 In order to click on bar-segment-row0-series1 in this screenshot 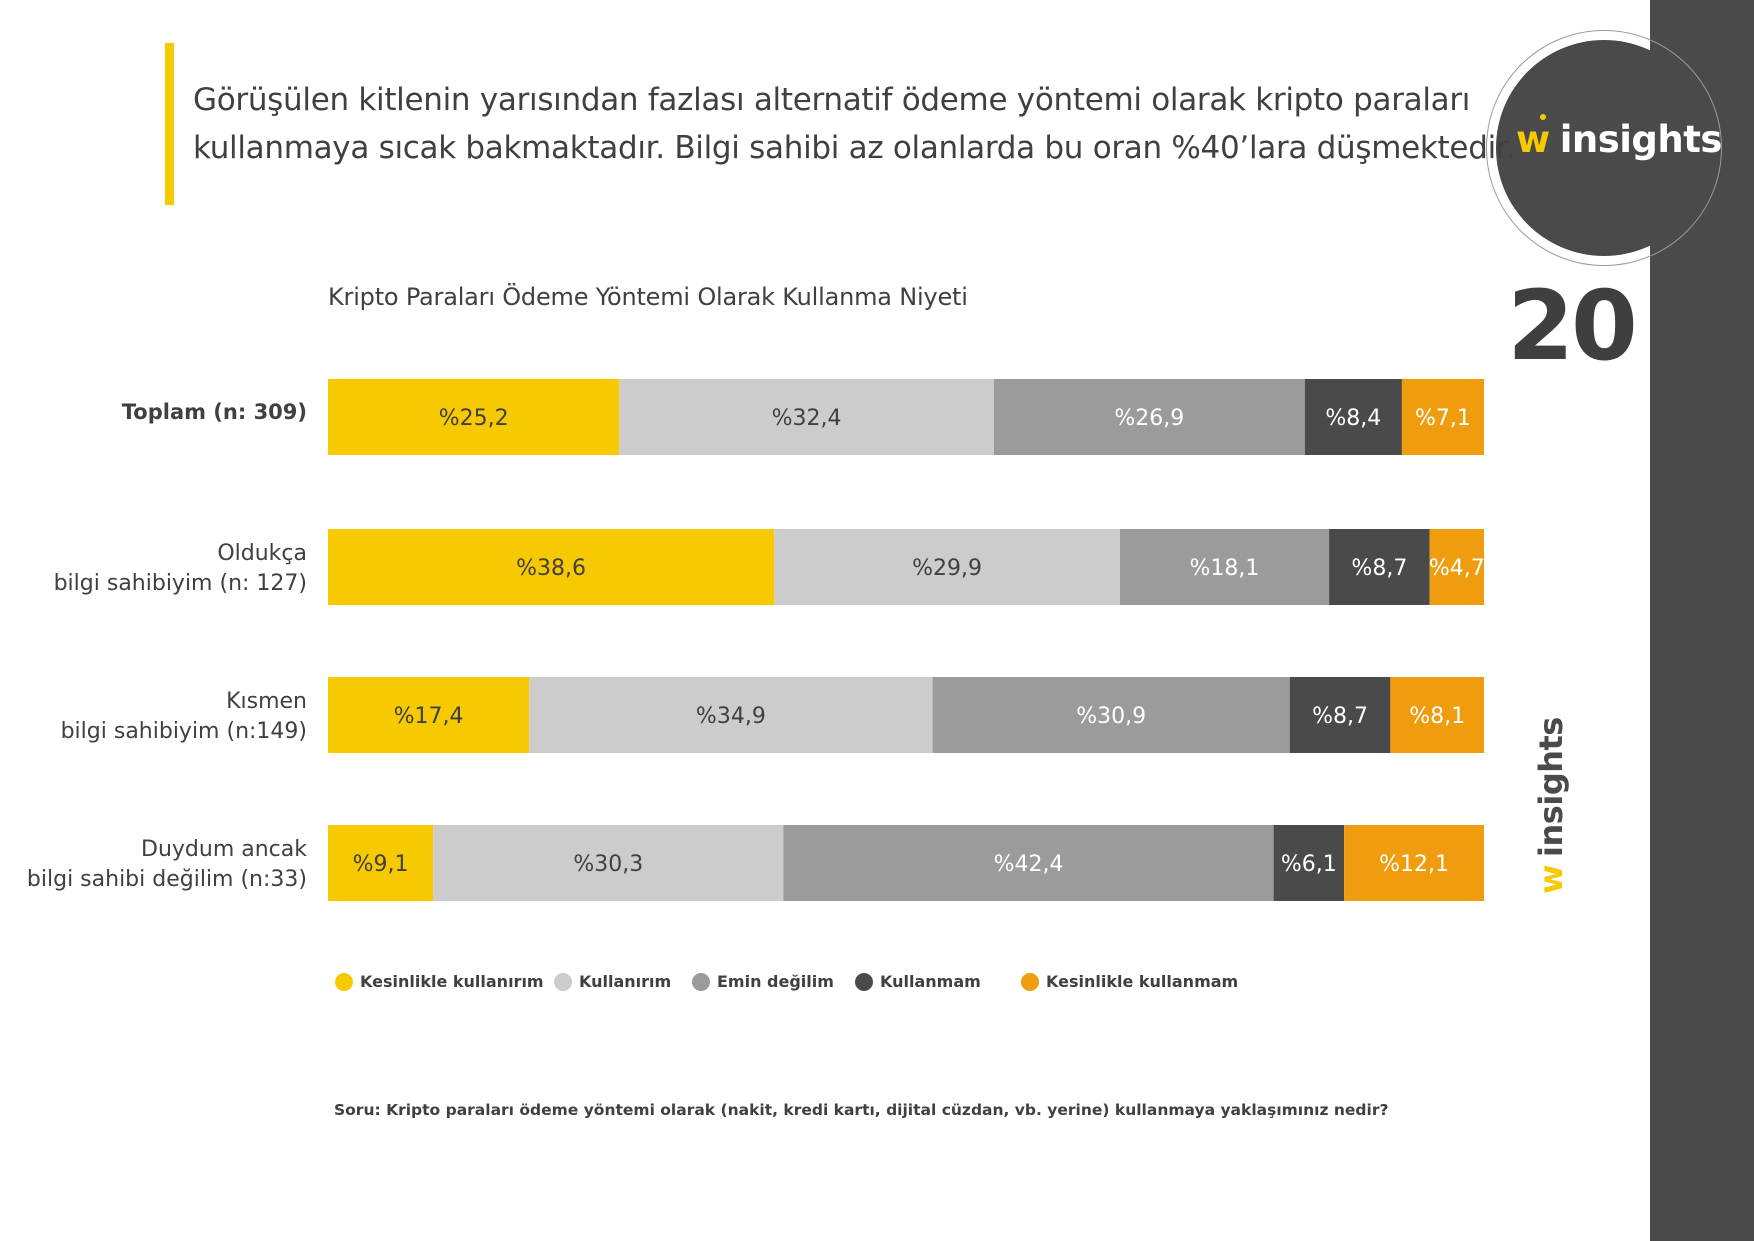, I will do `click(806, 417)`.